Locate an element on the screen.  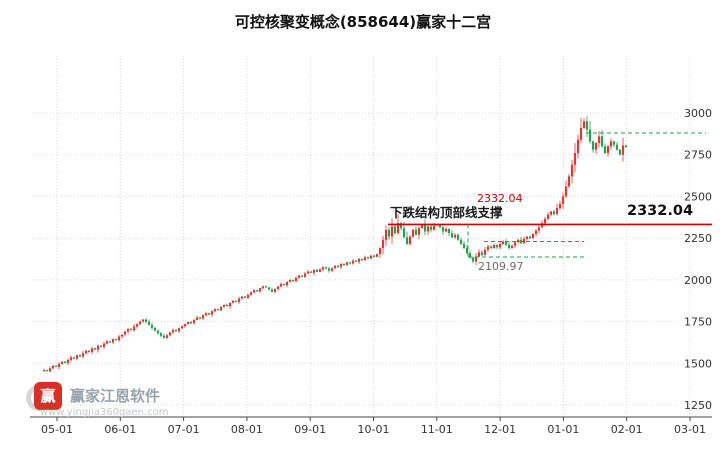
svg-text: 06-01 is located at coordinates (120, 429).